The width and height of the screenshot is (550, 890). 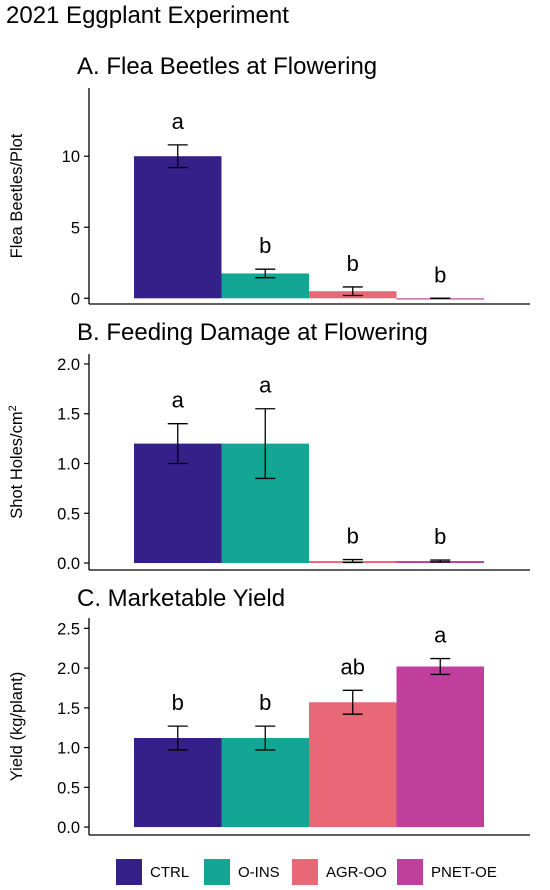 I want to click on legend-label-o-ins: O-INS, so click(x=259, y=872).